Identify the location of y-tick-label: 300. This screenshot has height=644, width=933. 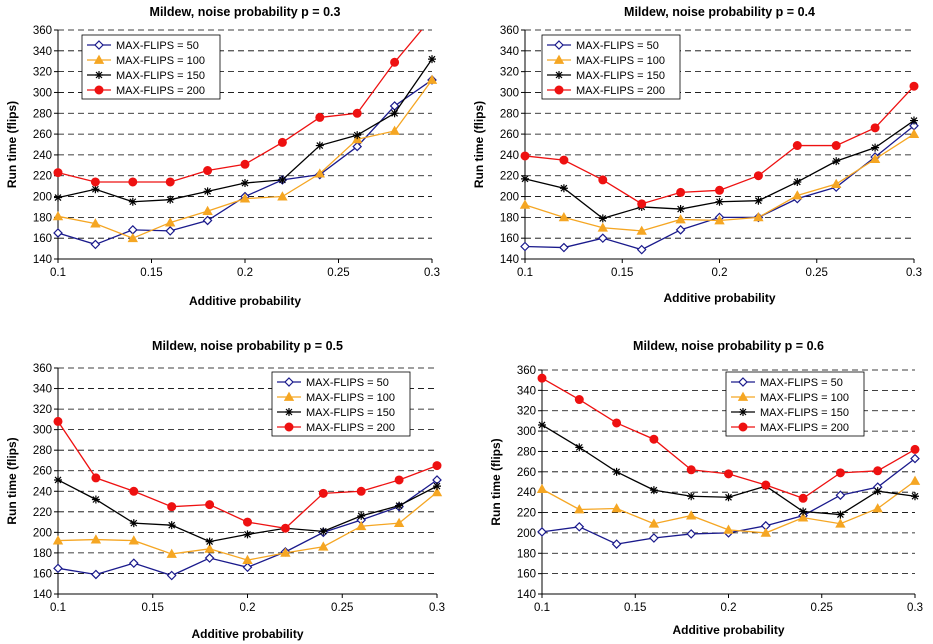
(42, 93).